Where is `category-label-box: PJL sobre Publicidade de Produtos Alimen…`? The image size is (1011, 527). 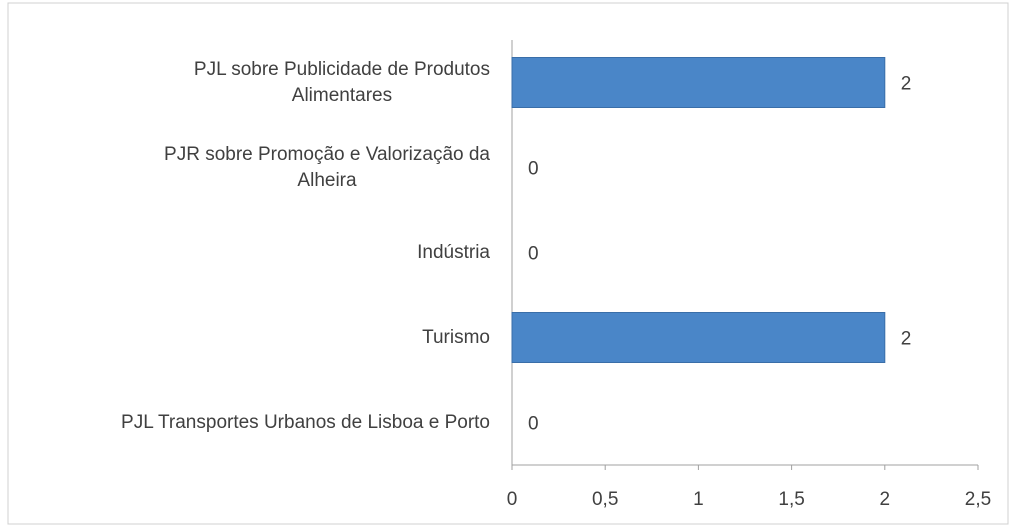 category-label-box: PJL sobre Publicidade de Produtos Alimen… is located at coordinates (342, 82).